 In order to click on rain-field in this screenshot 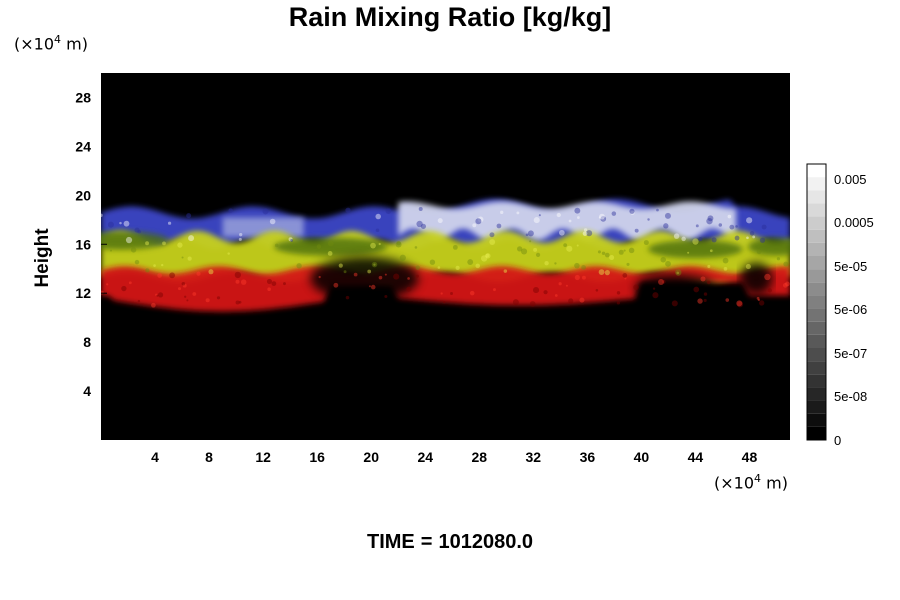, I will do `click(445, 255)`.